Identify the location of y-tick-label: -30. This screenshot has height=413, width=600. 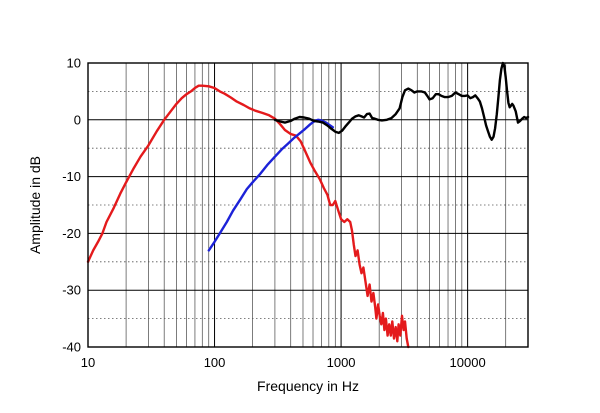
(71, 290).